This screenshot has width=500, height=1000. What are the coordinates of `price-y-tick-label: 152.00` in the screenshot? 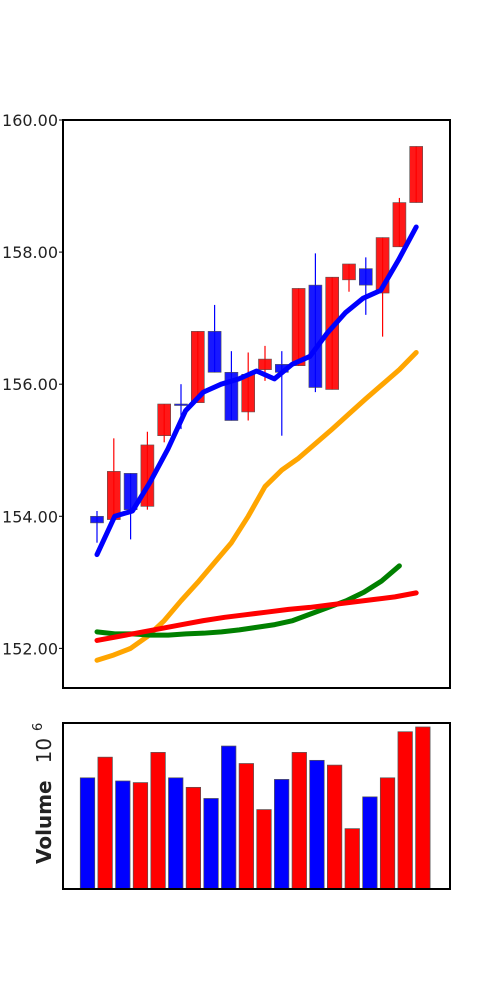 It's located at (30, 648).